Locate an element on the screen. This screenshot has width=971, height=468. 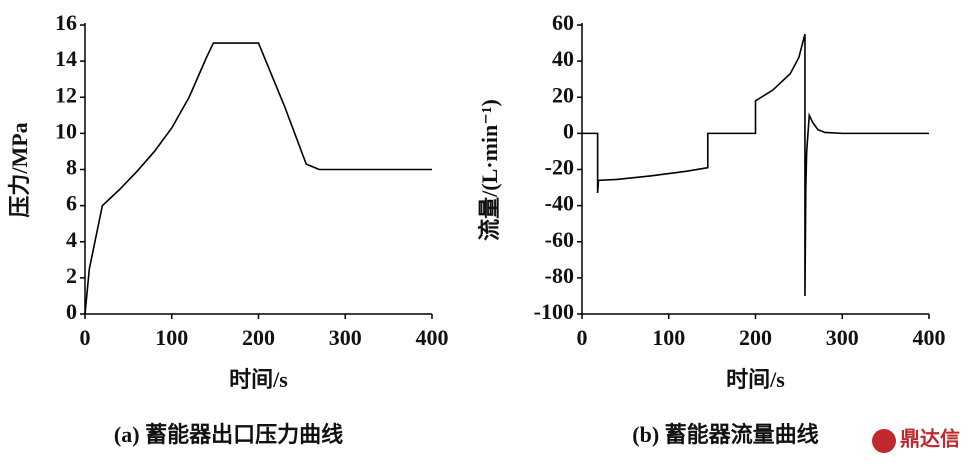
y-tick-label: 4 is located at coordinates (71, 239).